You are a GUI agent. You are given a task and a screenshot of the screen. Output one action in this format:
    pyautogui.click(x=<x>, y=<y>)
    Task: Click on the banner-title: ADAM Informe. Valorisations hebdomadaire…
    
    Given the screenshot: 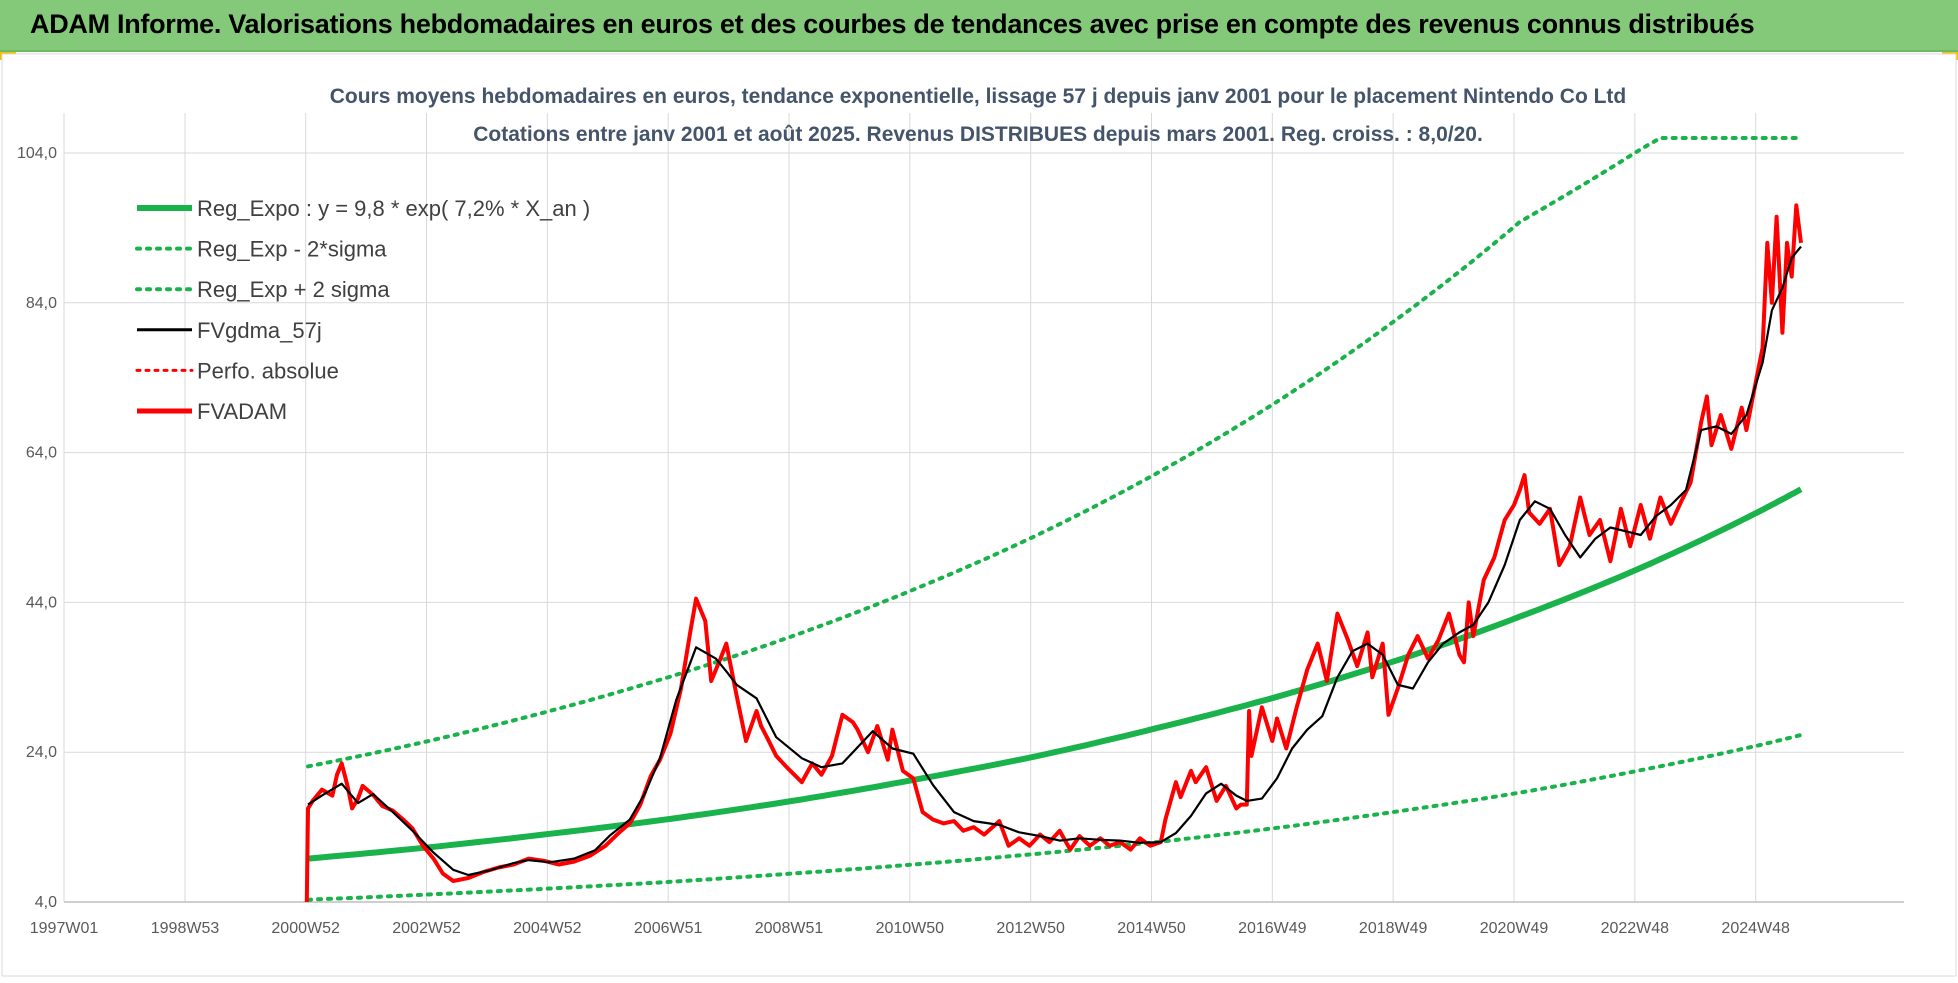 What is the action you would take?
    pyautogui.click(x=892, y=24)
    